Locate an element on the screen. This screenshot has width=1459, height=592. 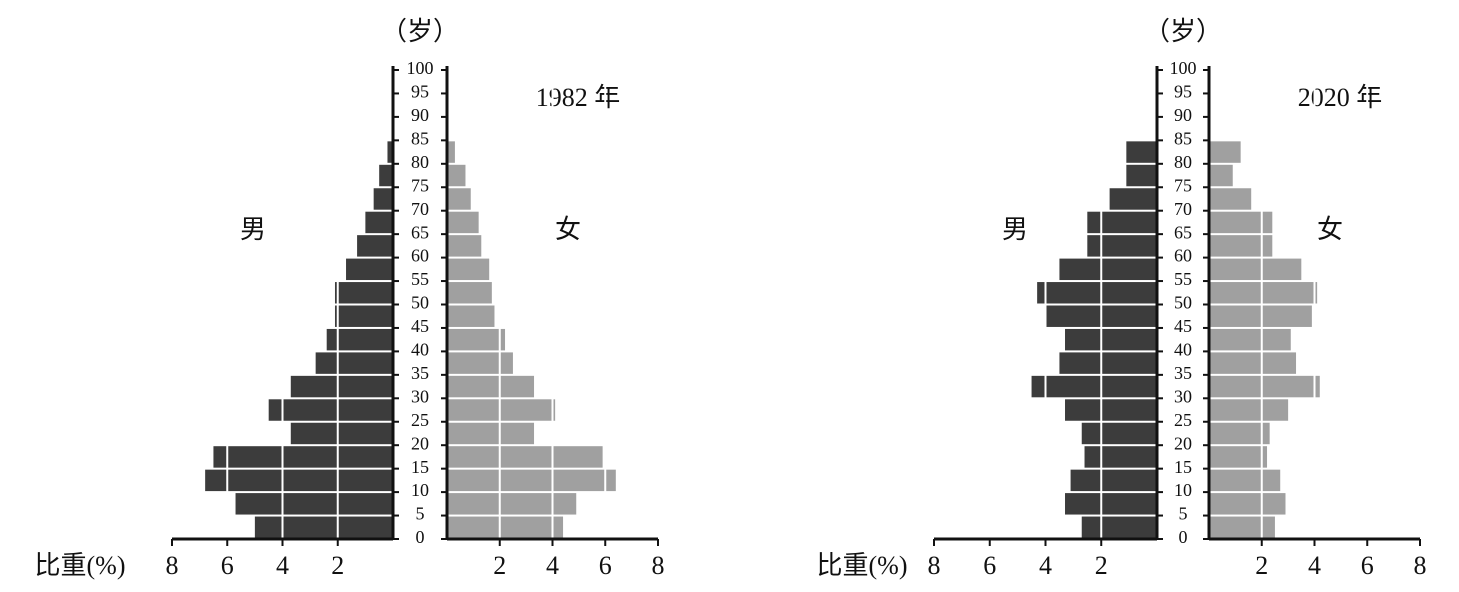
y-tick-label: 100 is located at coordinates (1183, 68).